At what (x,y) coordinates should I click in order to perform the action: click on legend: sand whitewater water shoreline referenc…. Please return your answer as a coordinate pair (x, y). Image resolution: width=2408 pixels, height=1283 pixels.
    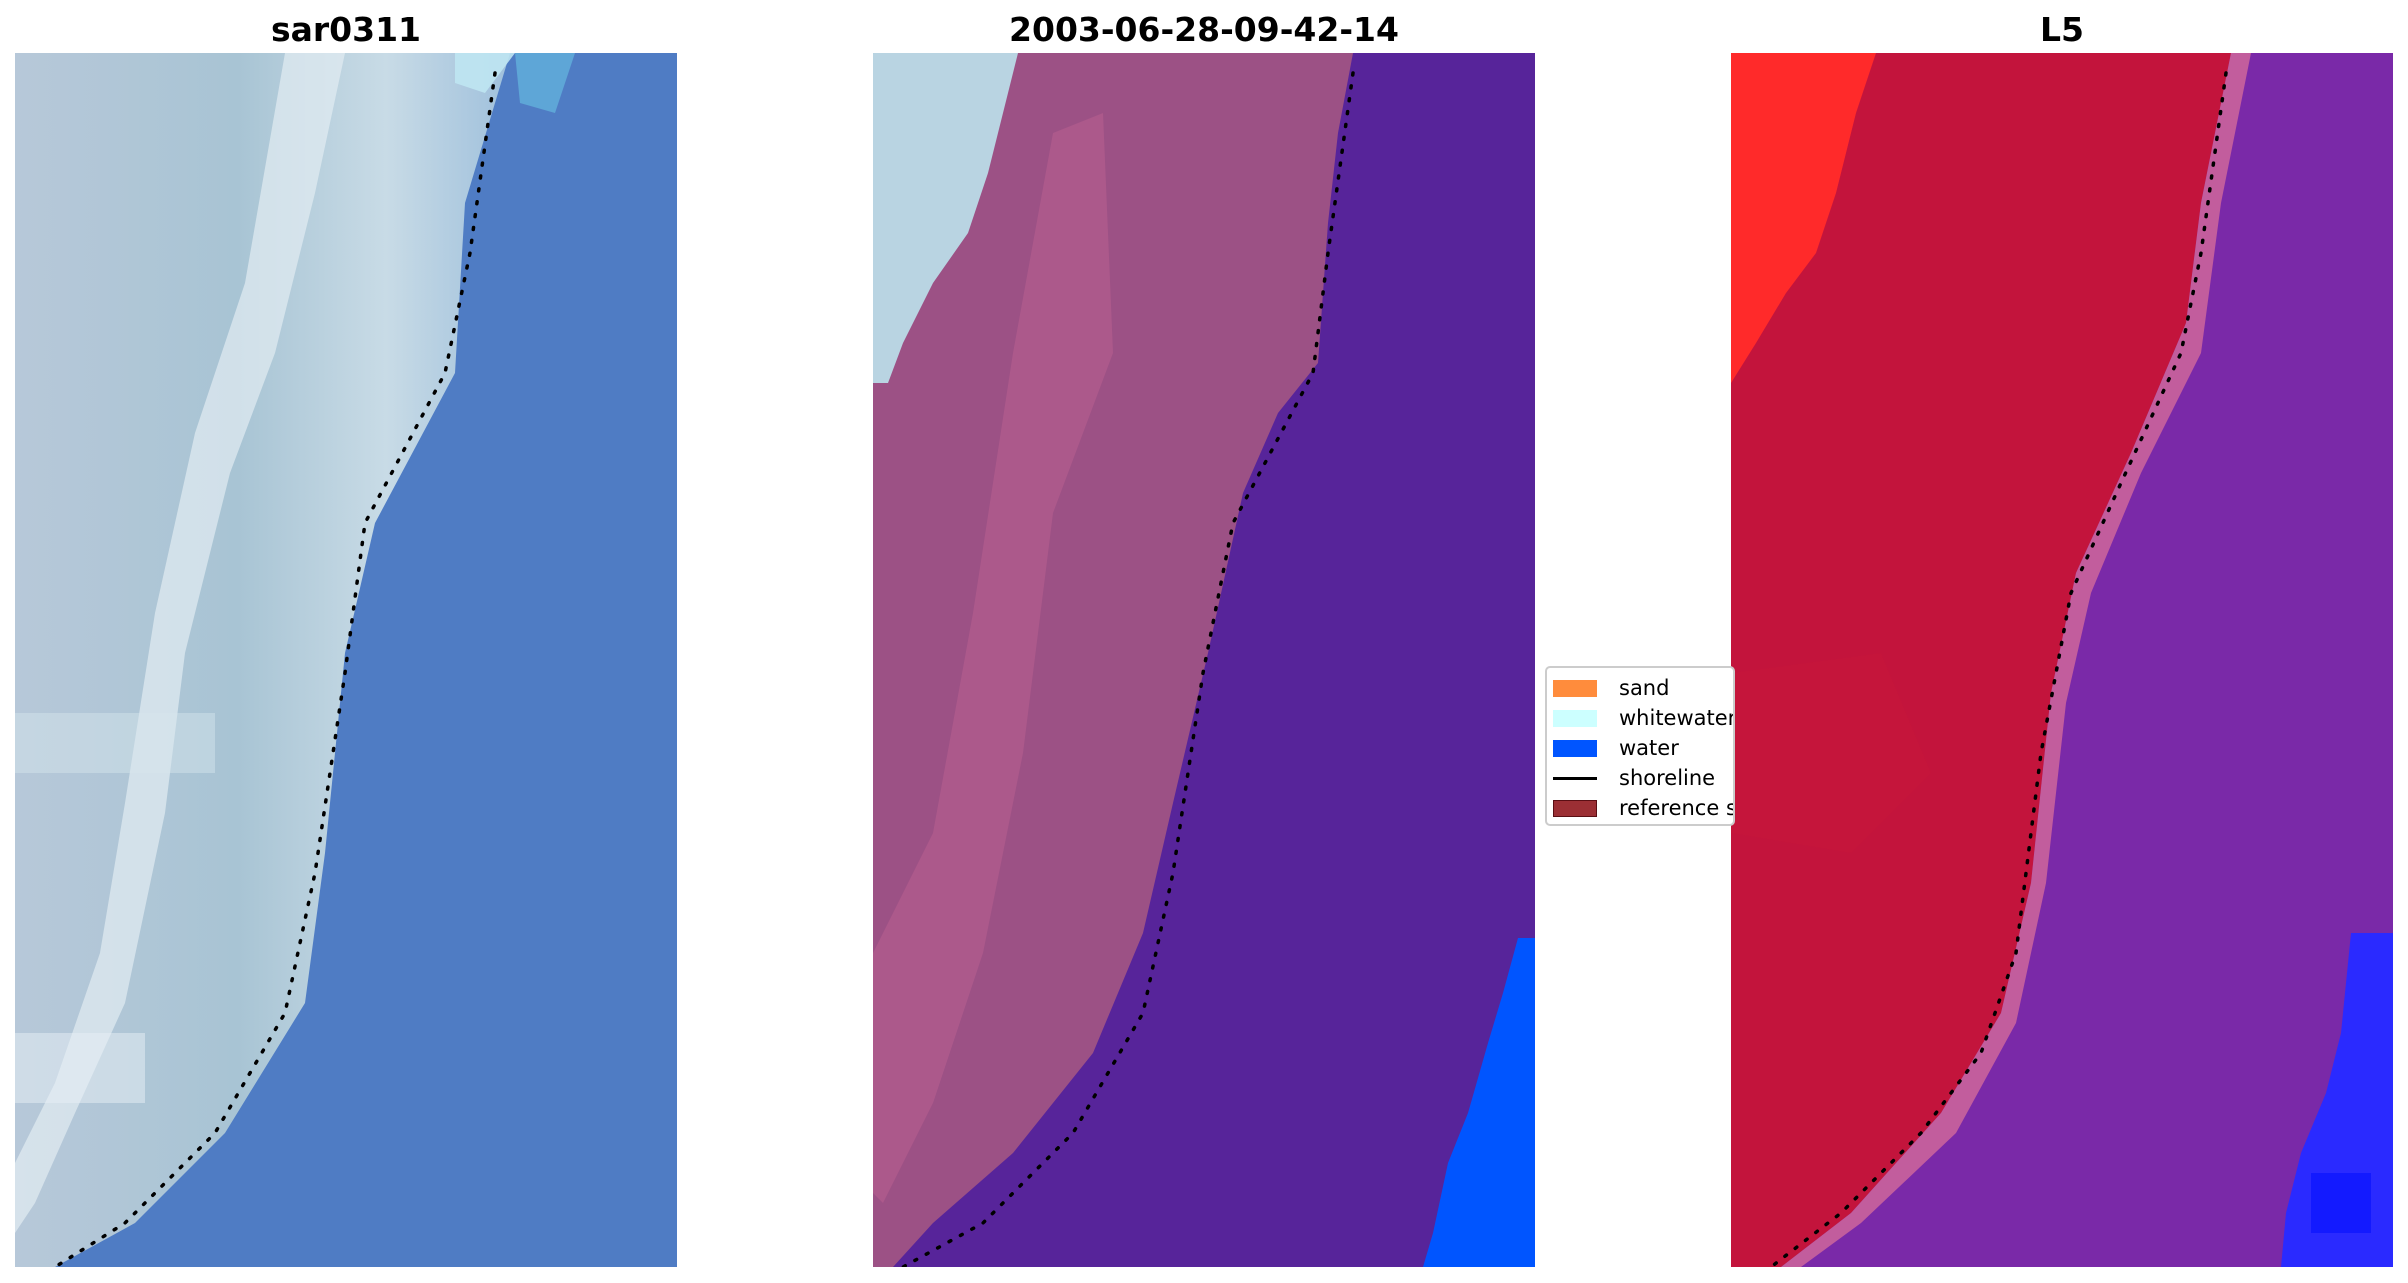
    Looking at the image, I should click on (1640, 746).